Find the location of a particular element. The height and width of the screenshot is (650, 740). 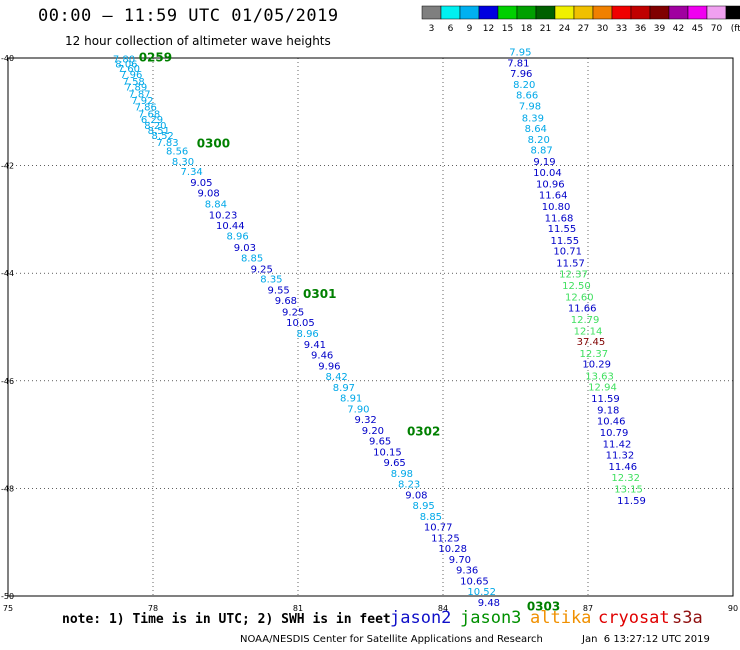

color-scale-label: 3 is located at coordinates (432, 29).